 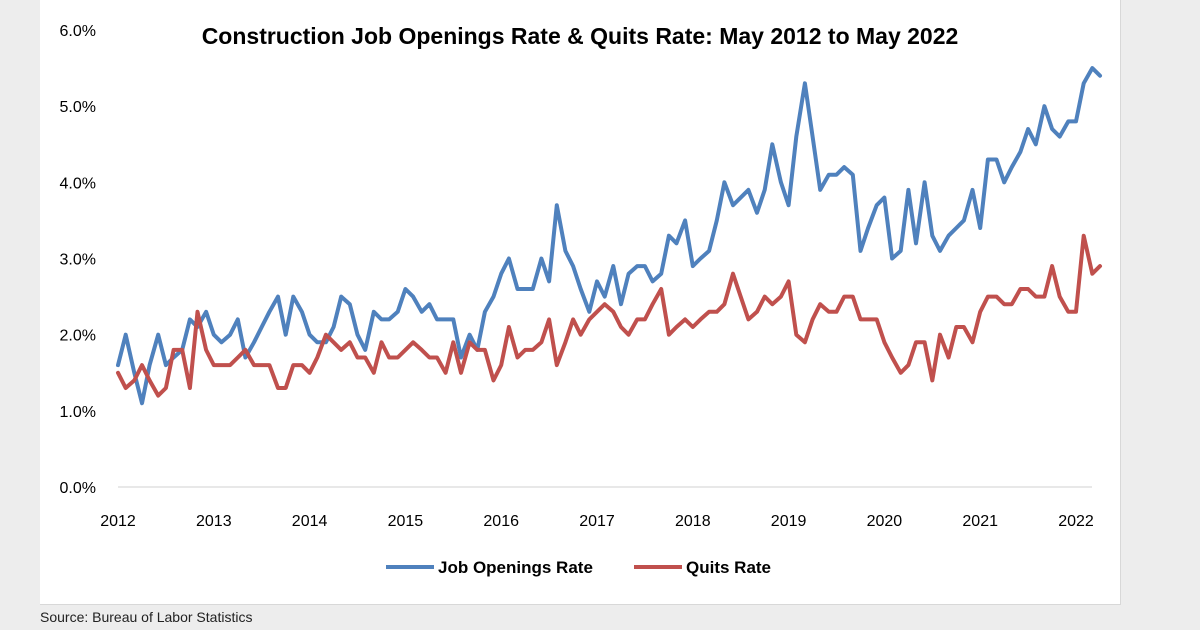 What do you see at coordinates (406, 521) in the screenshot?
I see `x-tick-label: 2015` at bounding box center [406, 521].